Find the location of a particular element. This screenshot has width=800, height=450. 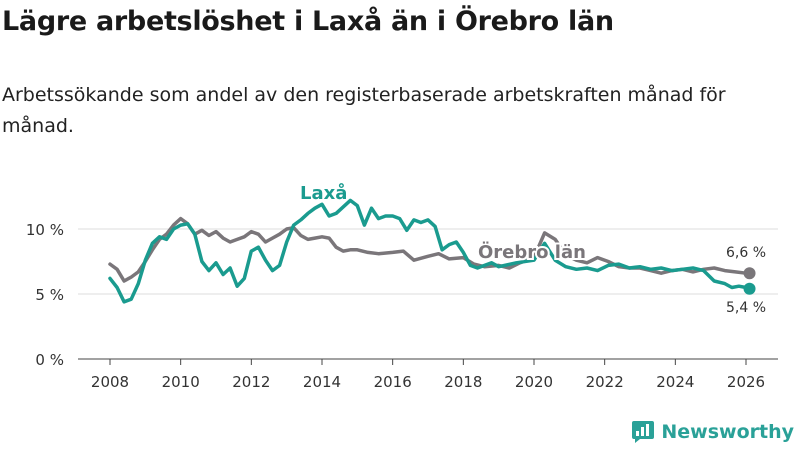

y-axis-ticks: 0 % 5 % 10 % is located at coordinates (45, 295).